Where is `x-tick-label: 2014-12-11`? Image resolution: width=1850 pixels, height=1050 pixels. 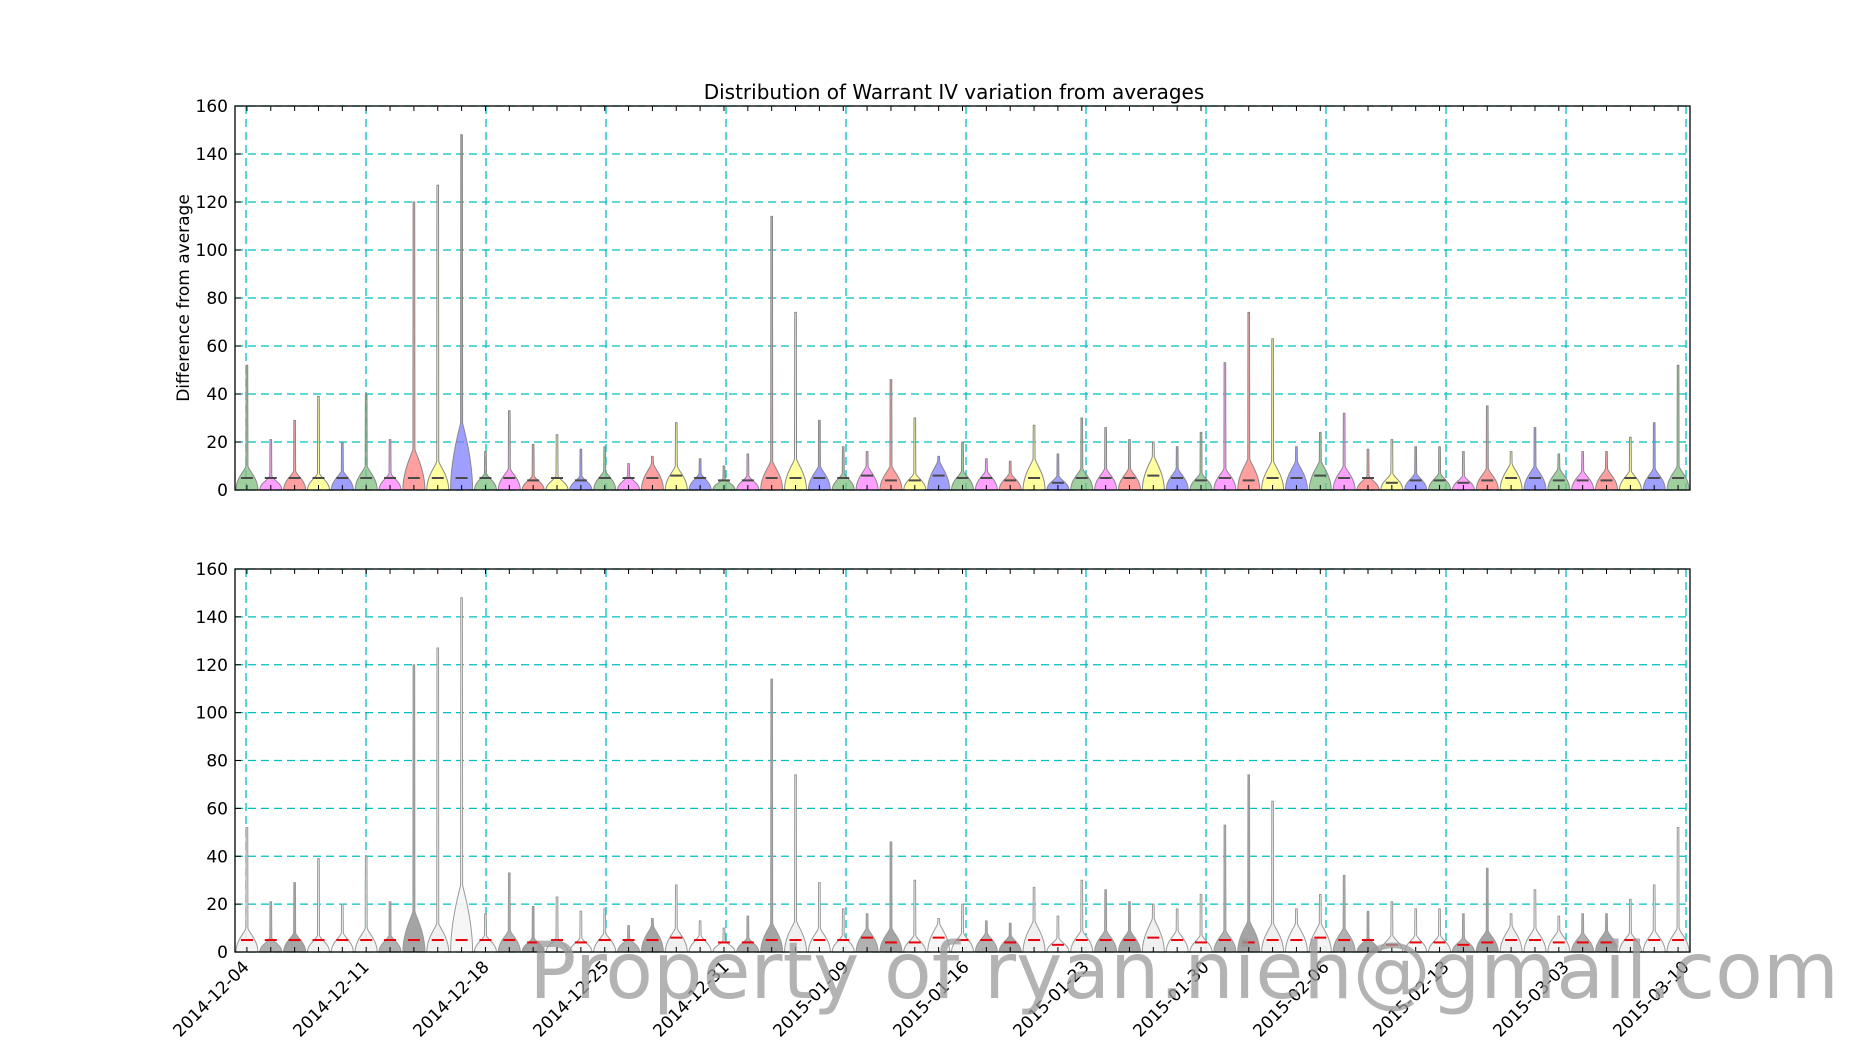 x-tick-label: 2014-12-11 is located at coordinates (332, 999).